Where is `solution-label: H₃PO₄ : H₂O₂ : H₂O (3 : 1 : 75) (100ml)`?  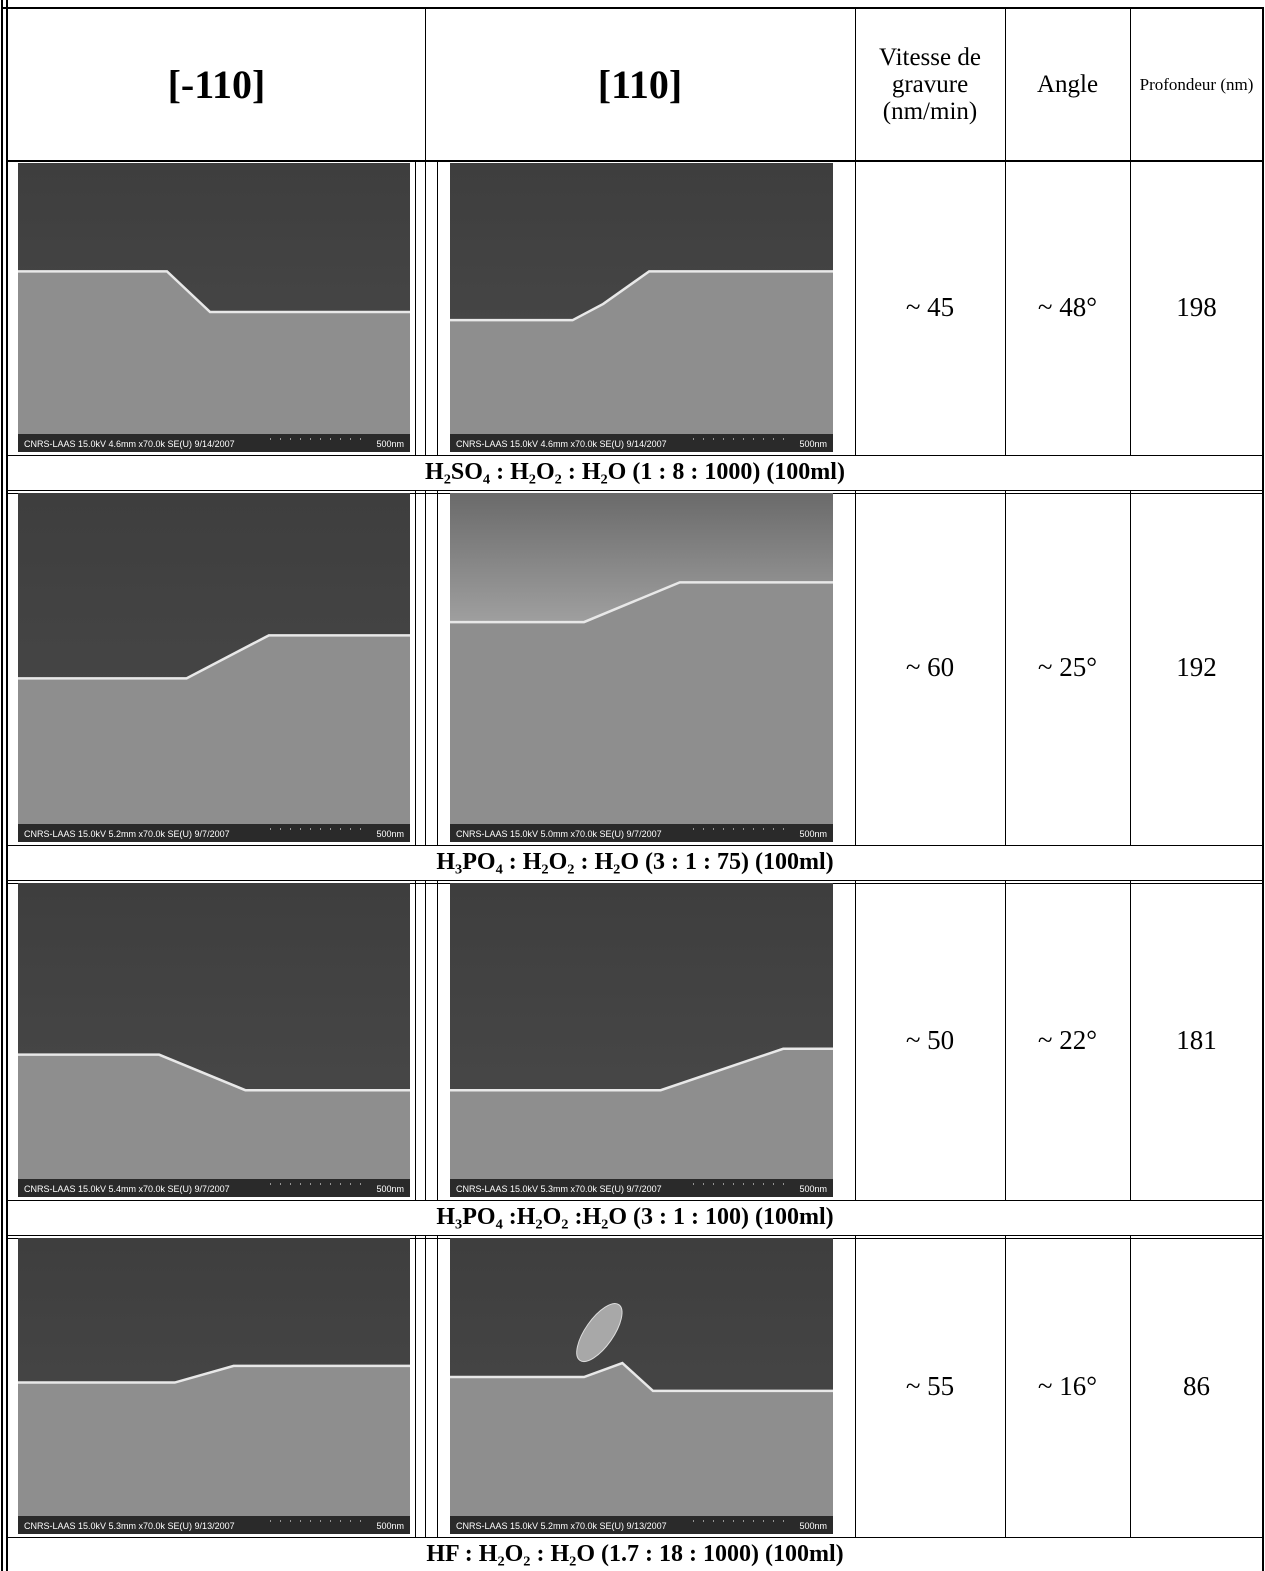 solution-label: H₃PO₄ : H₂O₂ : H₂O (3 : 1 : 75) (100ml) is located at coordinates (635, 862).